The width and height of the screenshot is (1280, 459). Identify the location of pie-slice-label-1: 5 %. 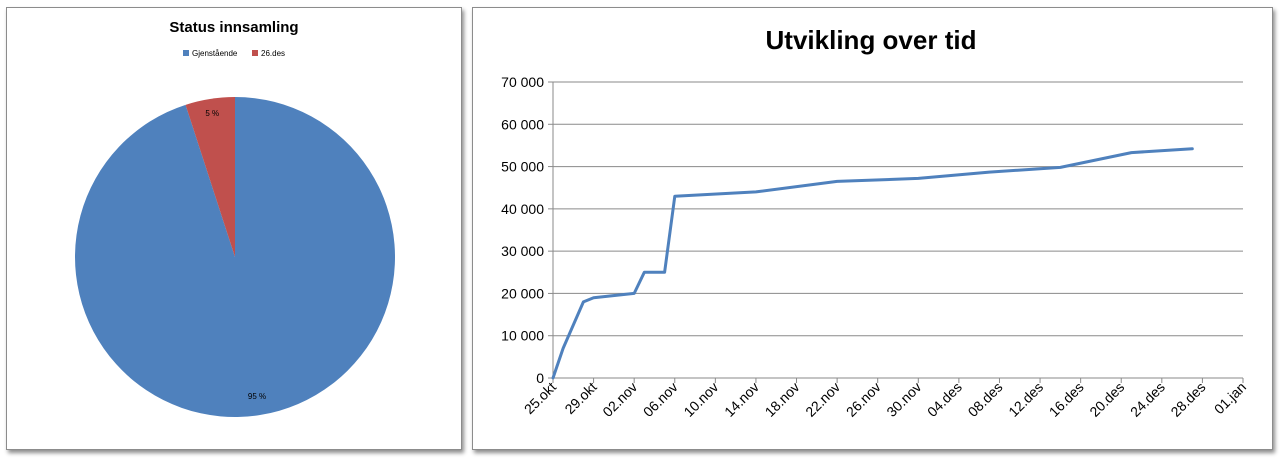
(212, 113).